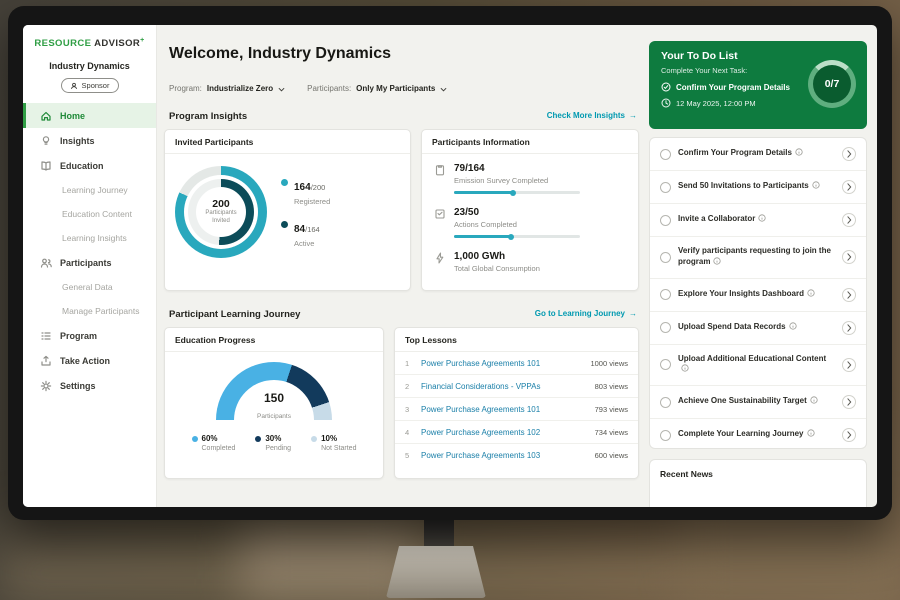  I want to click on legend-dot, so click(284, 182).